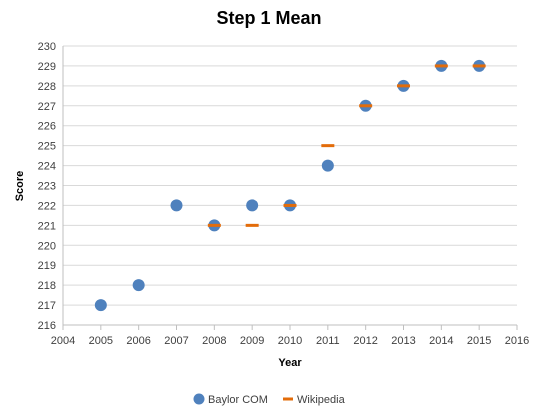  Describe the element at coordinates (47, 226) in the screenshot. I see `y-tick-label: 221` at that location.